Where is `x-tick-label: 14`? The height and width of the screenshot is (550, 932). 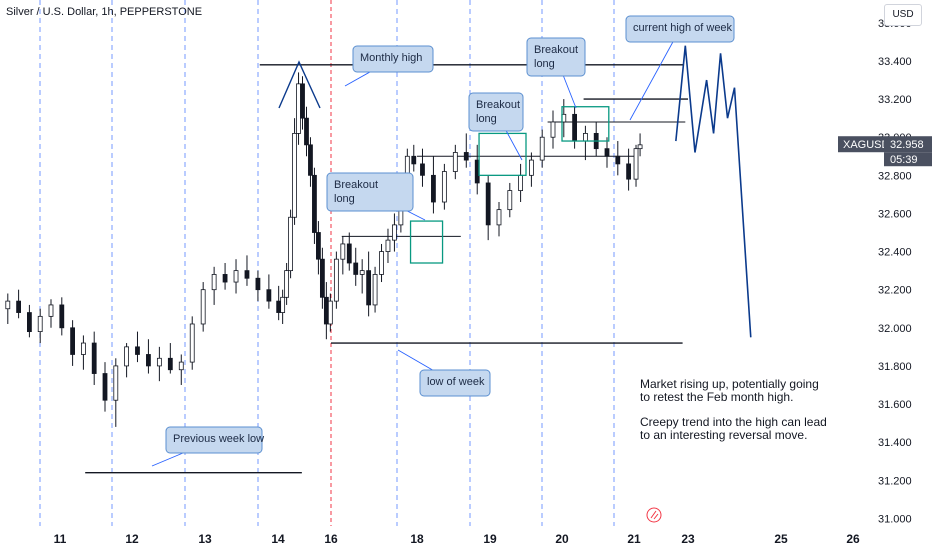 x-tick-label: 14 is located at coordinates (278, 539).